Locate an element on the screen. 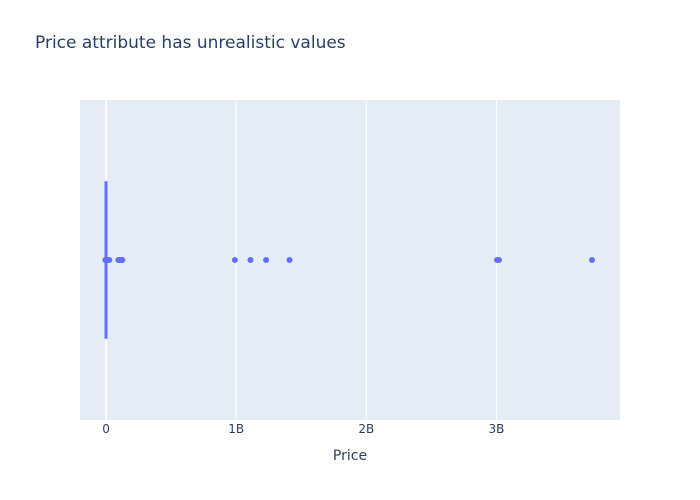  chart-title: Price attribute has unrealistic values is located at coordinates (190, 43).